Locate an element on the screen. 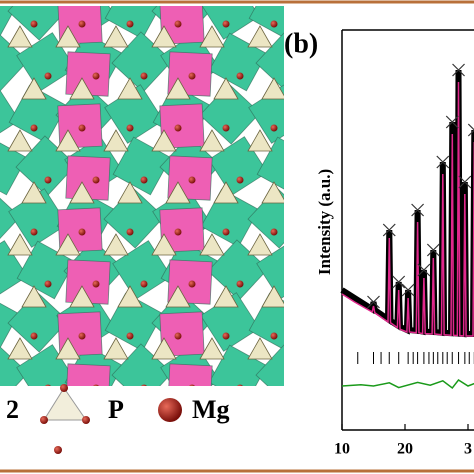  structure-legend: 2 P Mg is located at coordinates (118, 419).